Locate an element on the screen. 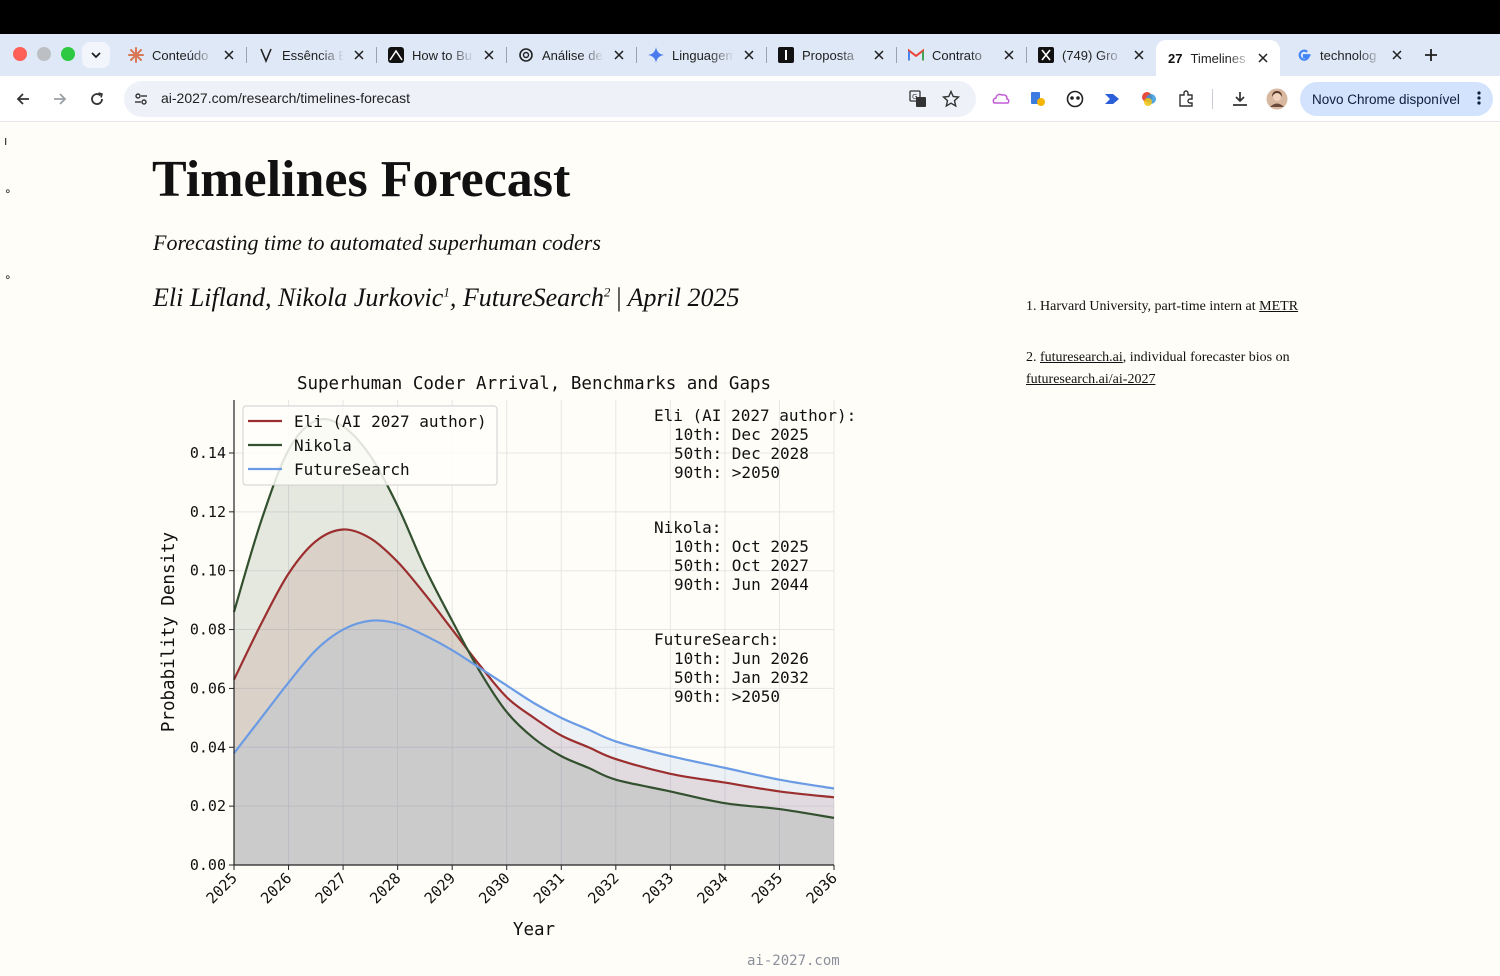 Image resolution: width=1500 pixels, height=976 pixels. window-close-button is located at coordinates (20, 54).